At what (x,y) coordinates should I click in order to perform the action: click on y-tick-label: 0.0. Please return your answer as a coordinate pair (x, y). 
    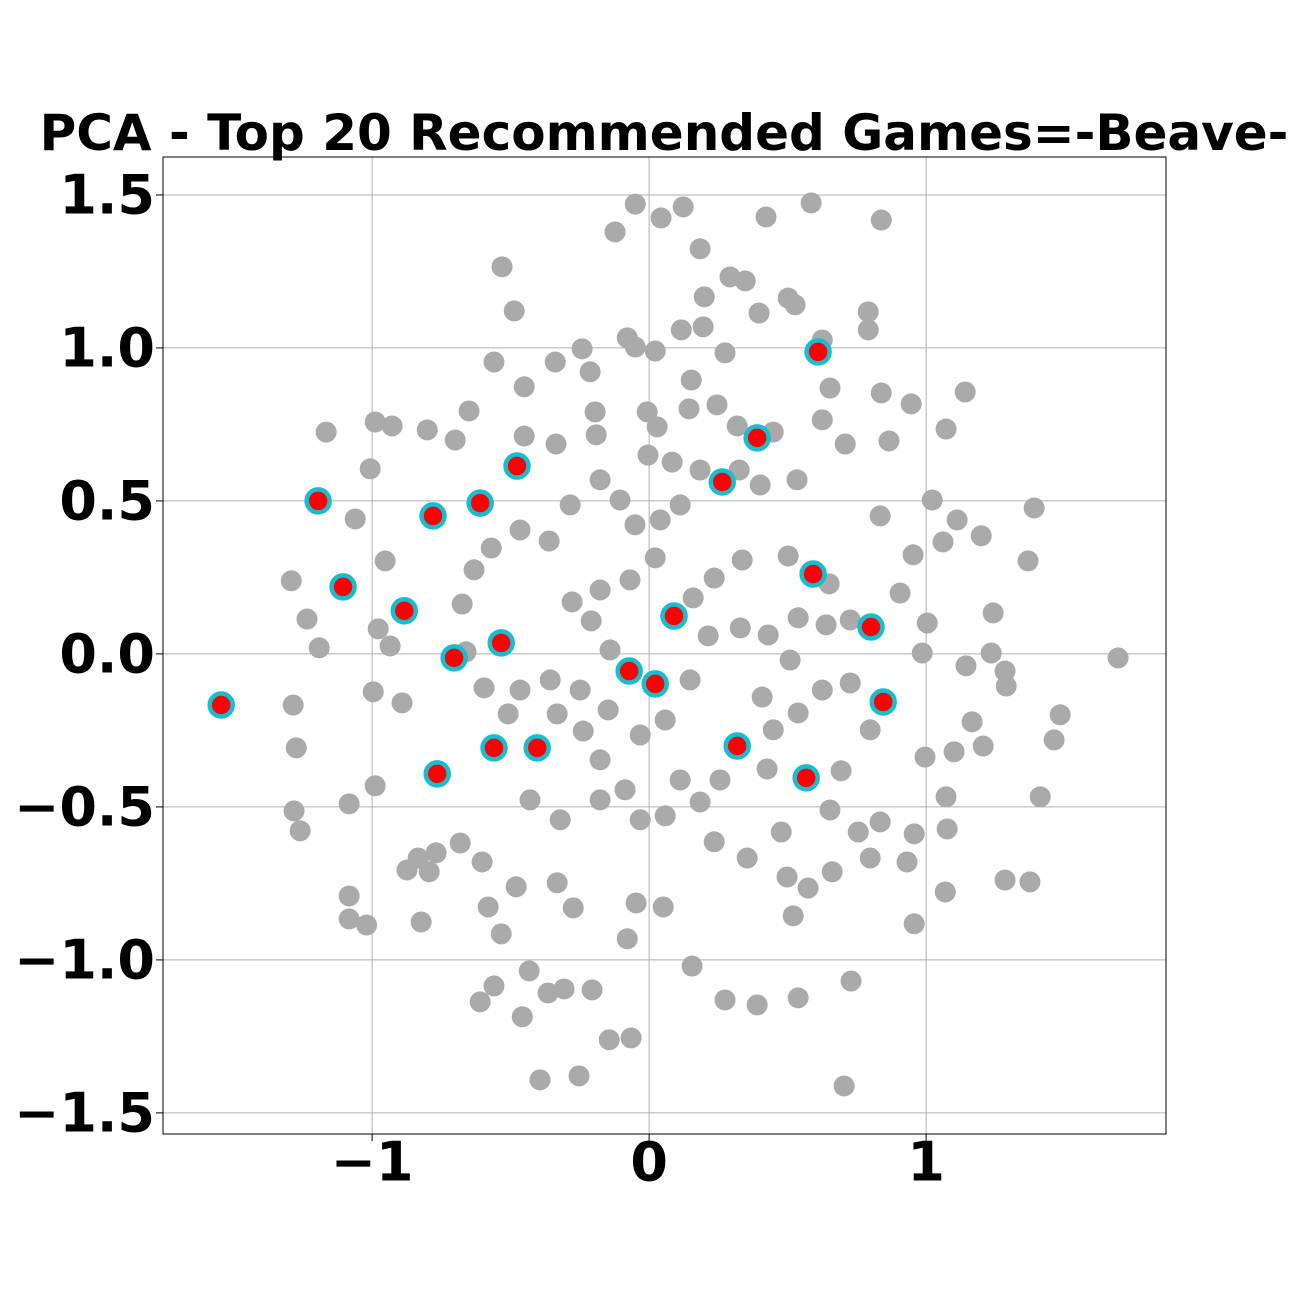
    Looking at the image, I should click on (107, 654).